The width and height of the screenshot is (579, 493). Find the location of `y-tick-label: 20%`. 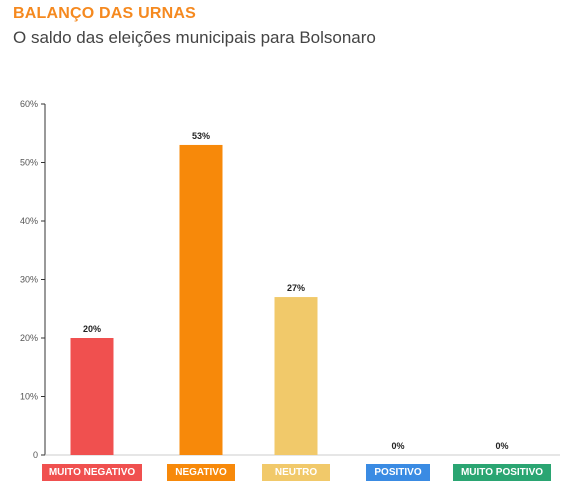

y-tick-label: 20% is located at coordinates (29, 338).